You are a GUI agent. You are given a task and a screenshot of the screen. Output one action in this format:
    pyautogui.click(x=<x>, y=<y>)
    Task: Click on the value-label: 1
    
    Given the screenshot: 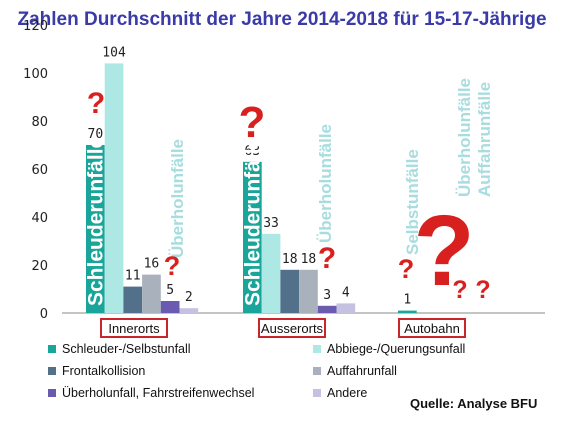 What is the action you would take?
    pyautogui.click(x=407, y=300)
    